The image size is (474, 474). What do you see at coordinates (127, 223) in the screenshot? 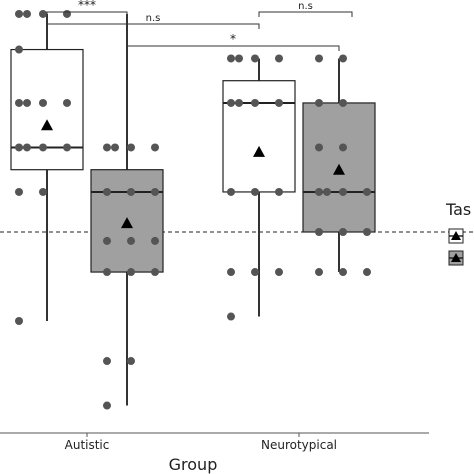
I see `mean-marker-autistic-task2` at bounding box center [127, 223].